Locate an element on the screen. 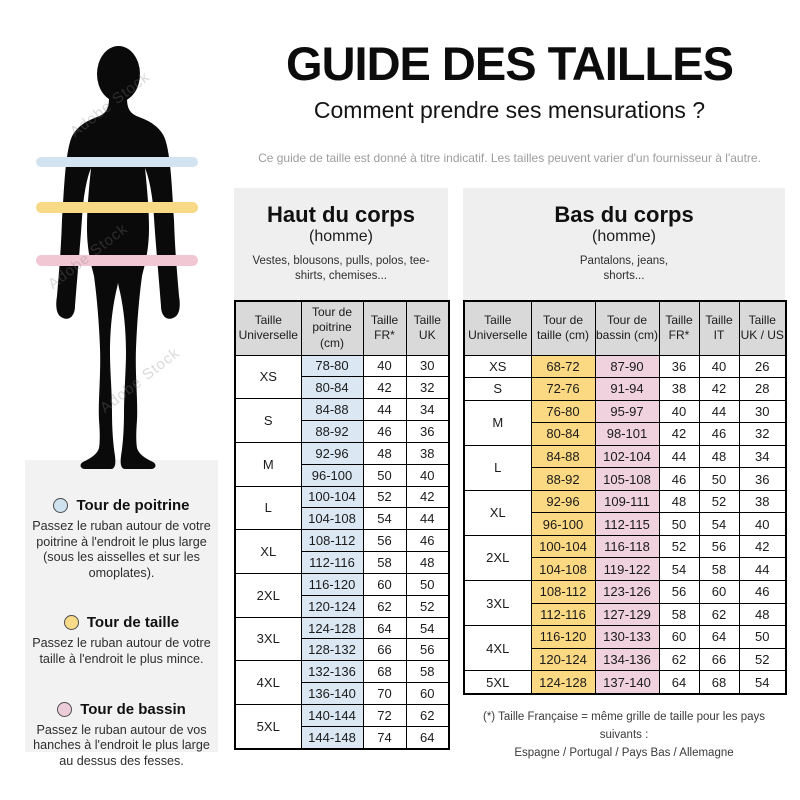 The image size is (800, 800). table-row: M 76-80 95-97 40 44 30 is located at coordinates (625, 422).